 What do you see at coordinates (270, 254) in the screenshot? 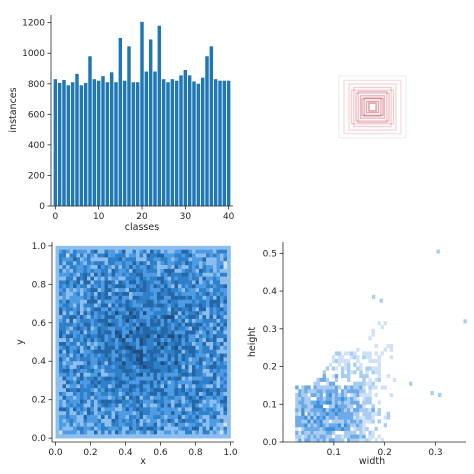
I see `y-tick-label: 0.5` at bounding box center [270, 254].